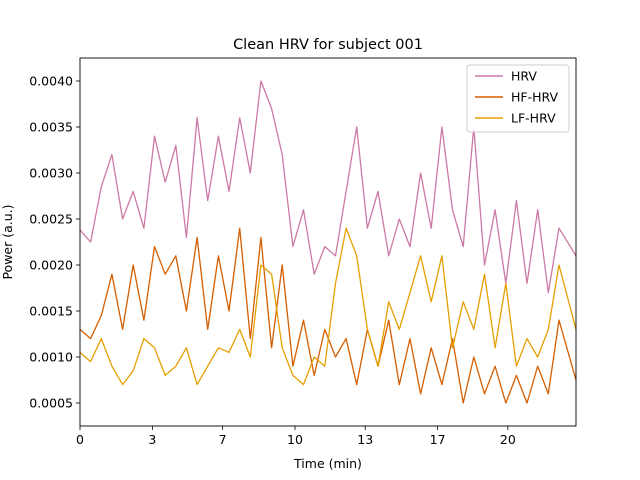 This screenshot has height=480, width=640. I want to click on y-tick-label: 0.0010, so click(51, 357).